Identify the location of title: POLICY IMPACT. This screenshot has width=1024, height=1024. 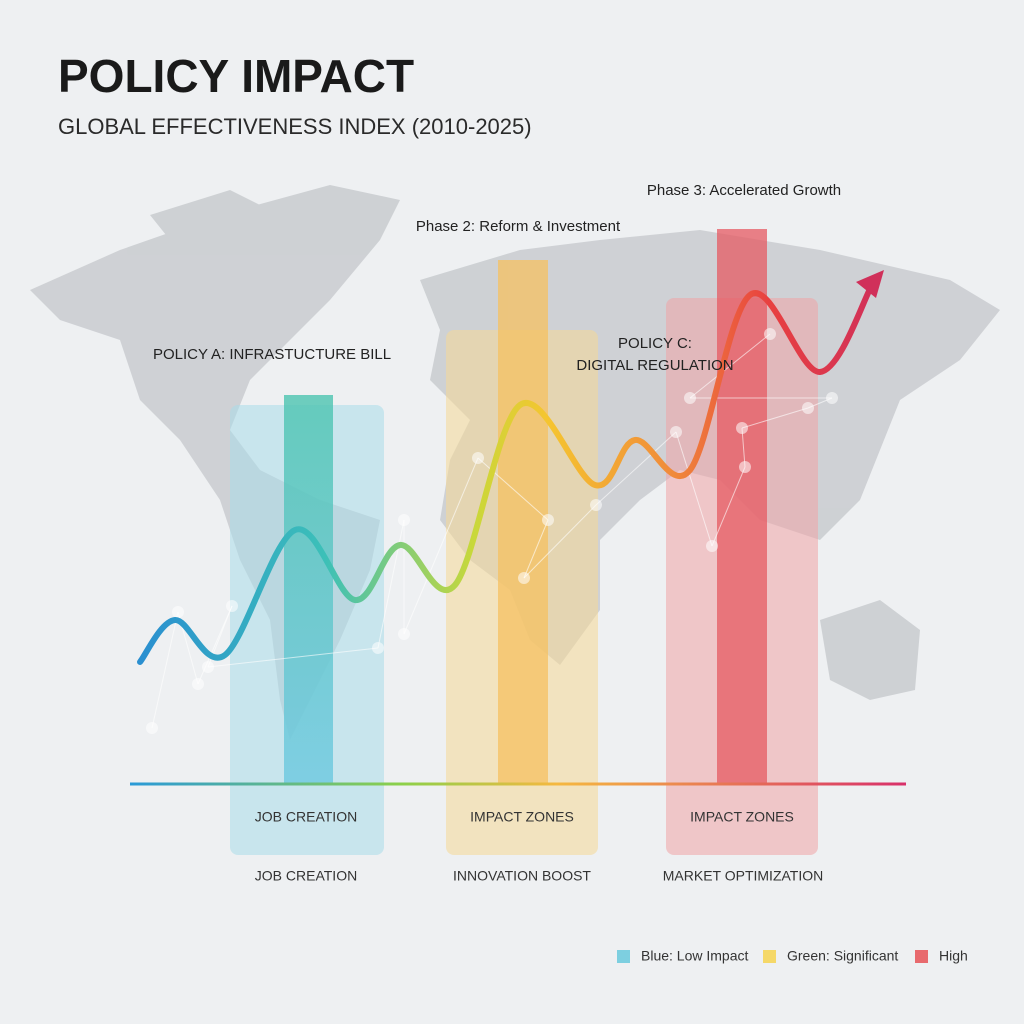
(236, 76).